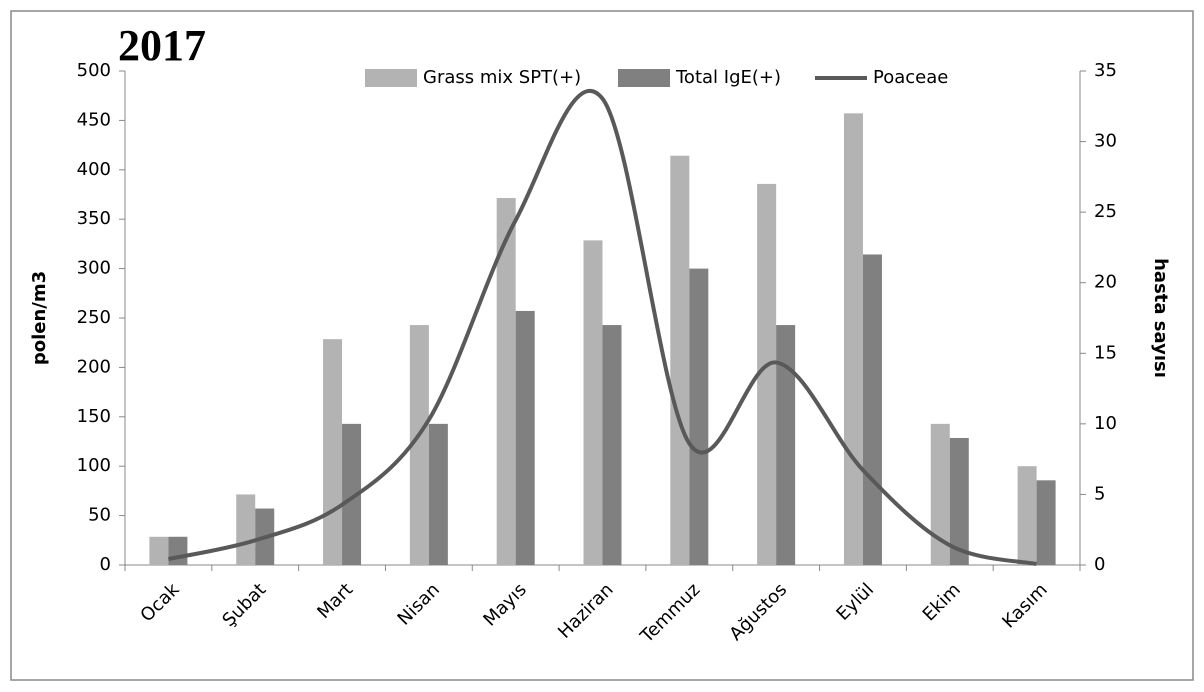 The width and height of the screenshot is (1204, 692). What do you see at coordinates (94, 119) in the screenshot?
I see `y-tick-label: 450` at bounding box center [94, 119].